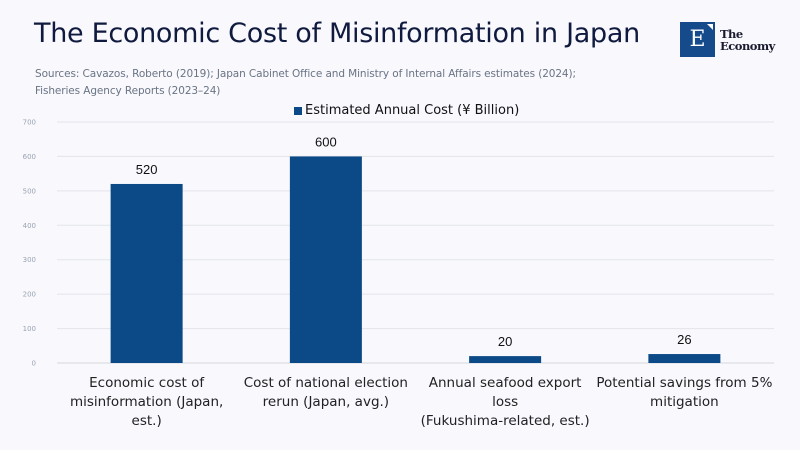 Image resolution: width=800 pixels, height=450 pixels. I want to click on y-tick-label: 0, so click(34, 364).